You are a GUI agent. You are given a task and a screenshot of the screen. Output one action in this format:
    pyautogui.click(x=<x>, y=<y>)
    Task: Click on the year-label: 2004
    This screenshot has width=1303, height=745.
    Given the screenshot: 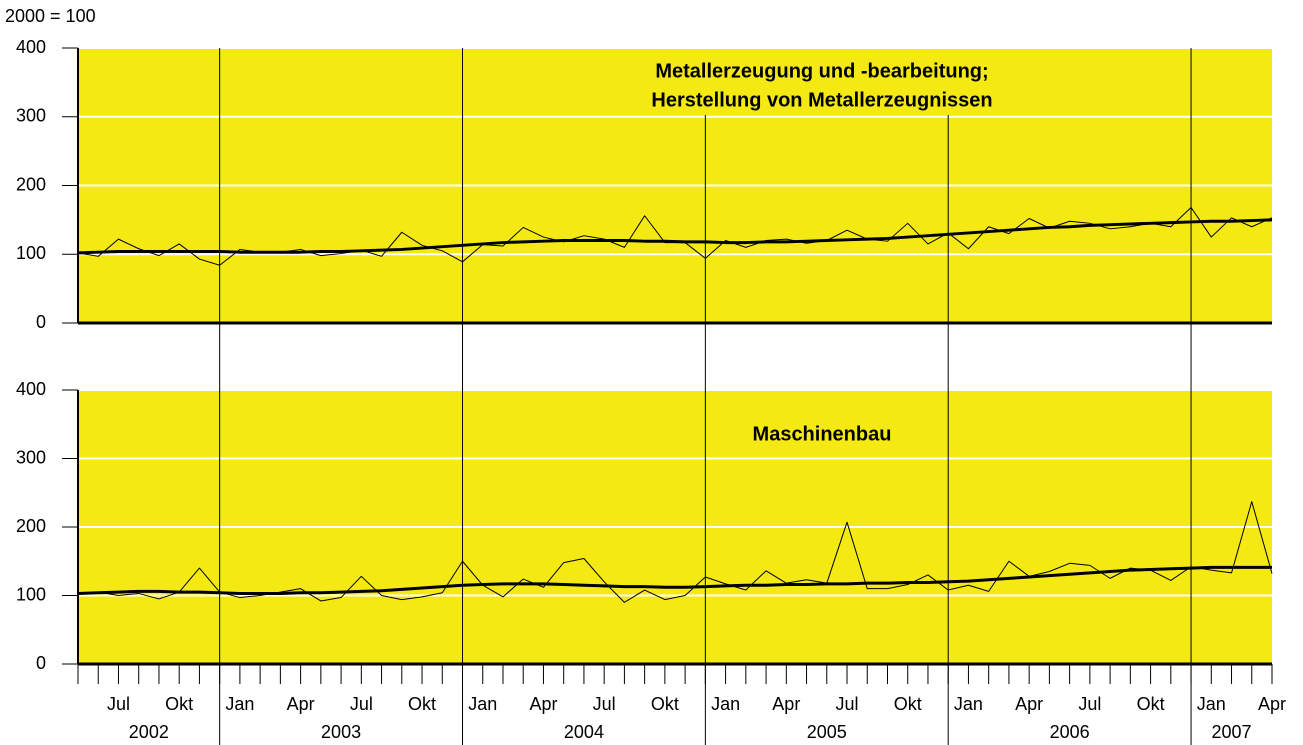 What is the action you would take?
    pyautogui.click(x=584, y=732)
    